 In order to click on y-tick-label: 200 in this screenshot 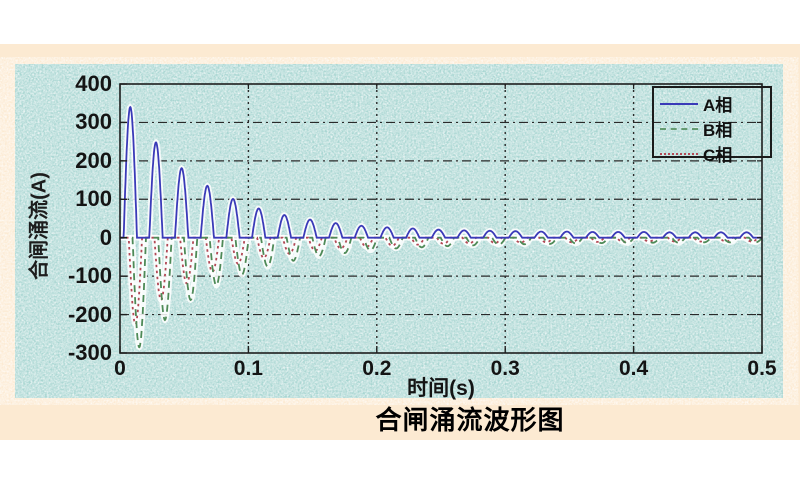, I will do `click(93, 160)`.